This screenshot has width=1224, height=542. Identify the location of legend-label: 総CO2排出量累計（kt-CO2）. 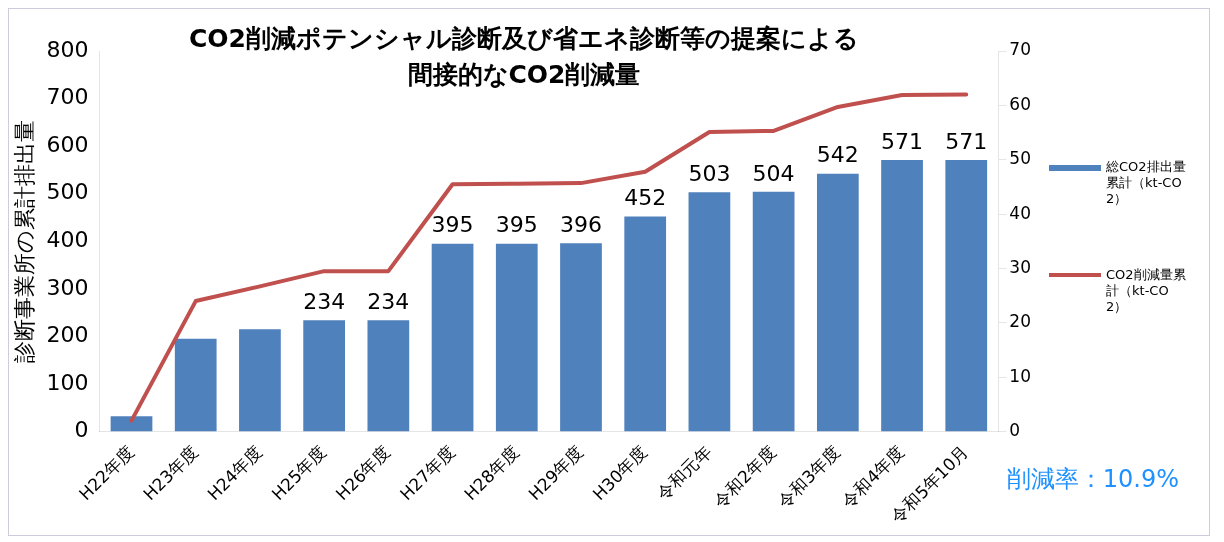
(1146, 183).